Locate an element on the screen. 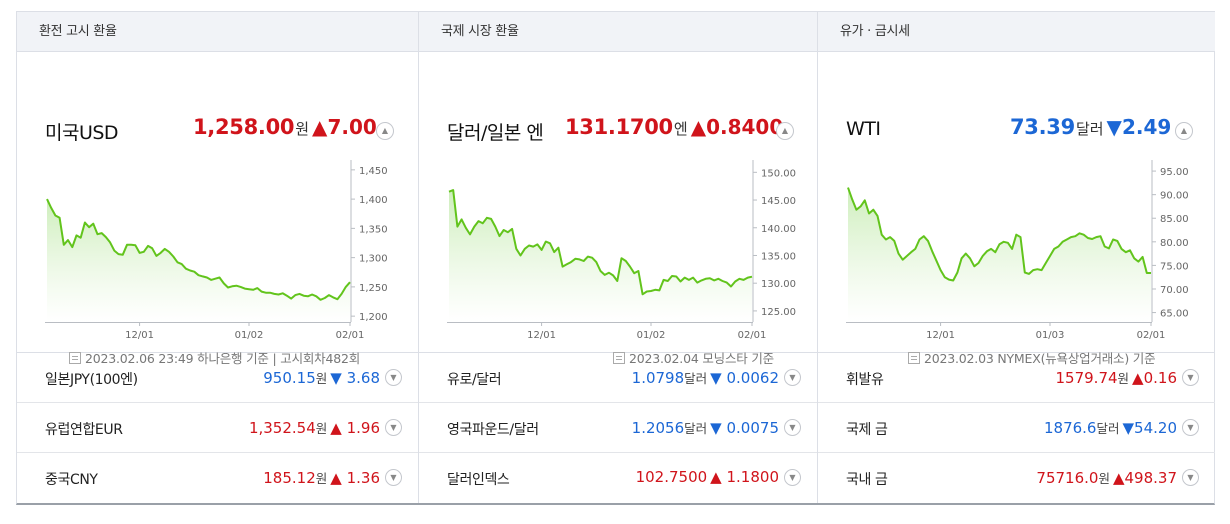  row-price: 185.12 is located at coordinates (289, 478).